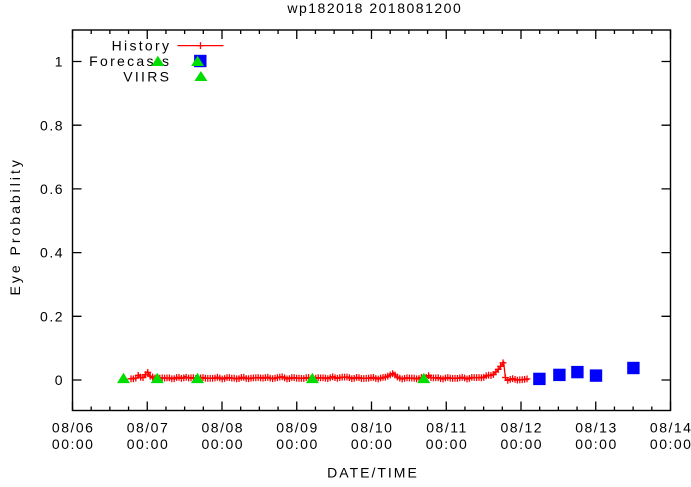  Describe the element at coordinates (148, 427) in the screenshot. I see `svg-text: 08/07` at that location.